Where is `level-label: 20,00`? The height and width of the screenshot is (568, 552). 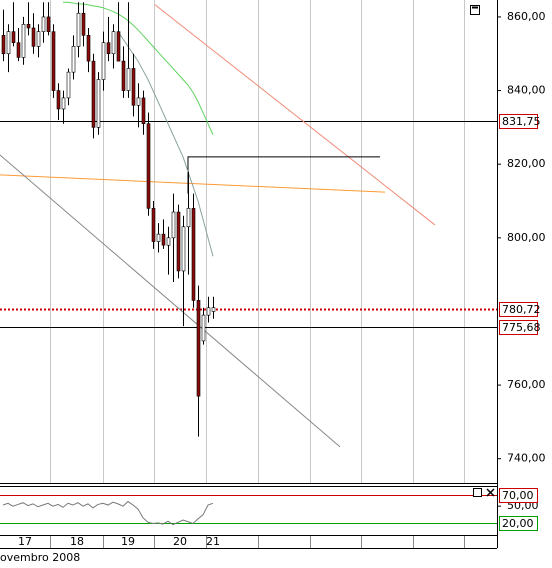 level-label: 20,00 is located at coordinates (518, 523).